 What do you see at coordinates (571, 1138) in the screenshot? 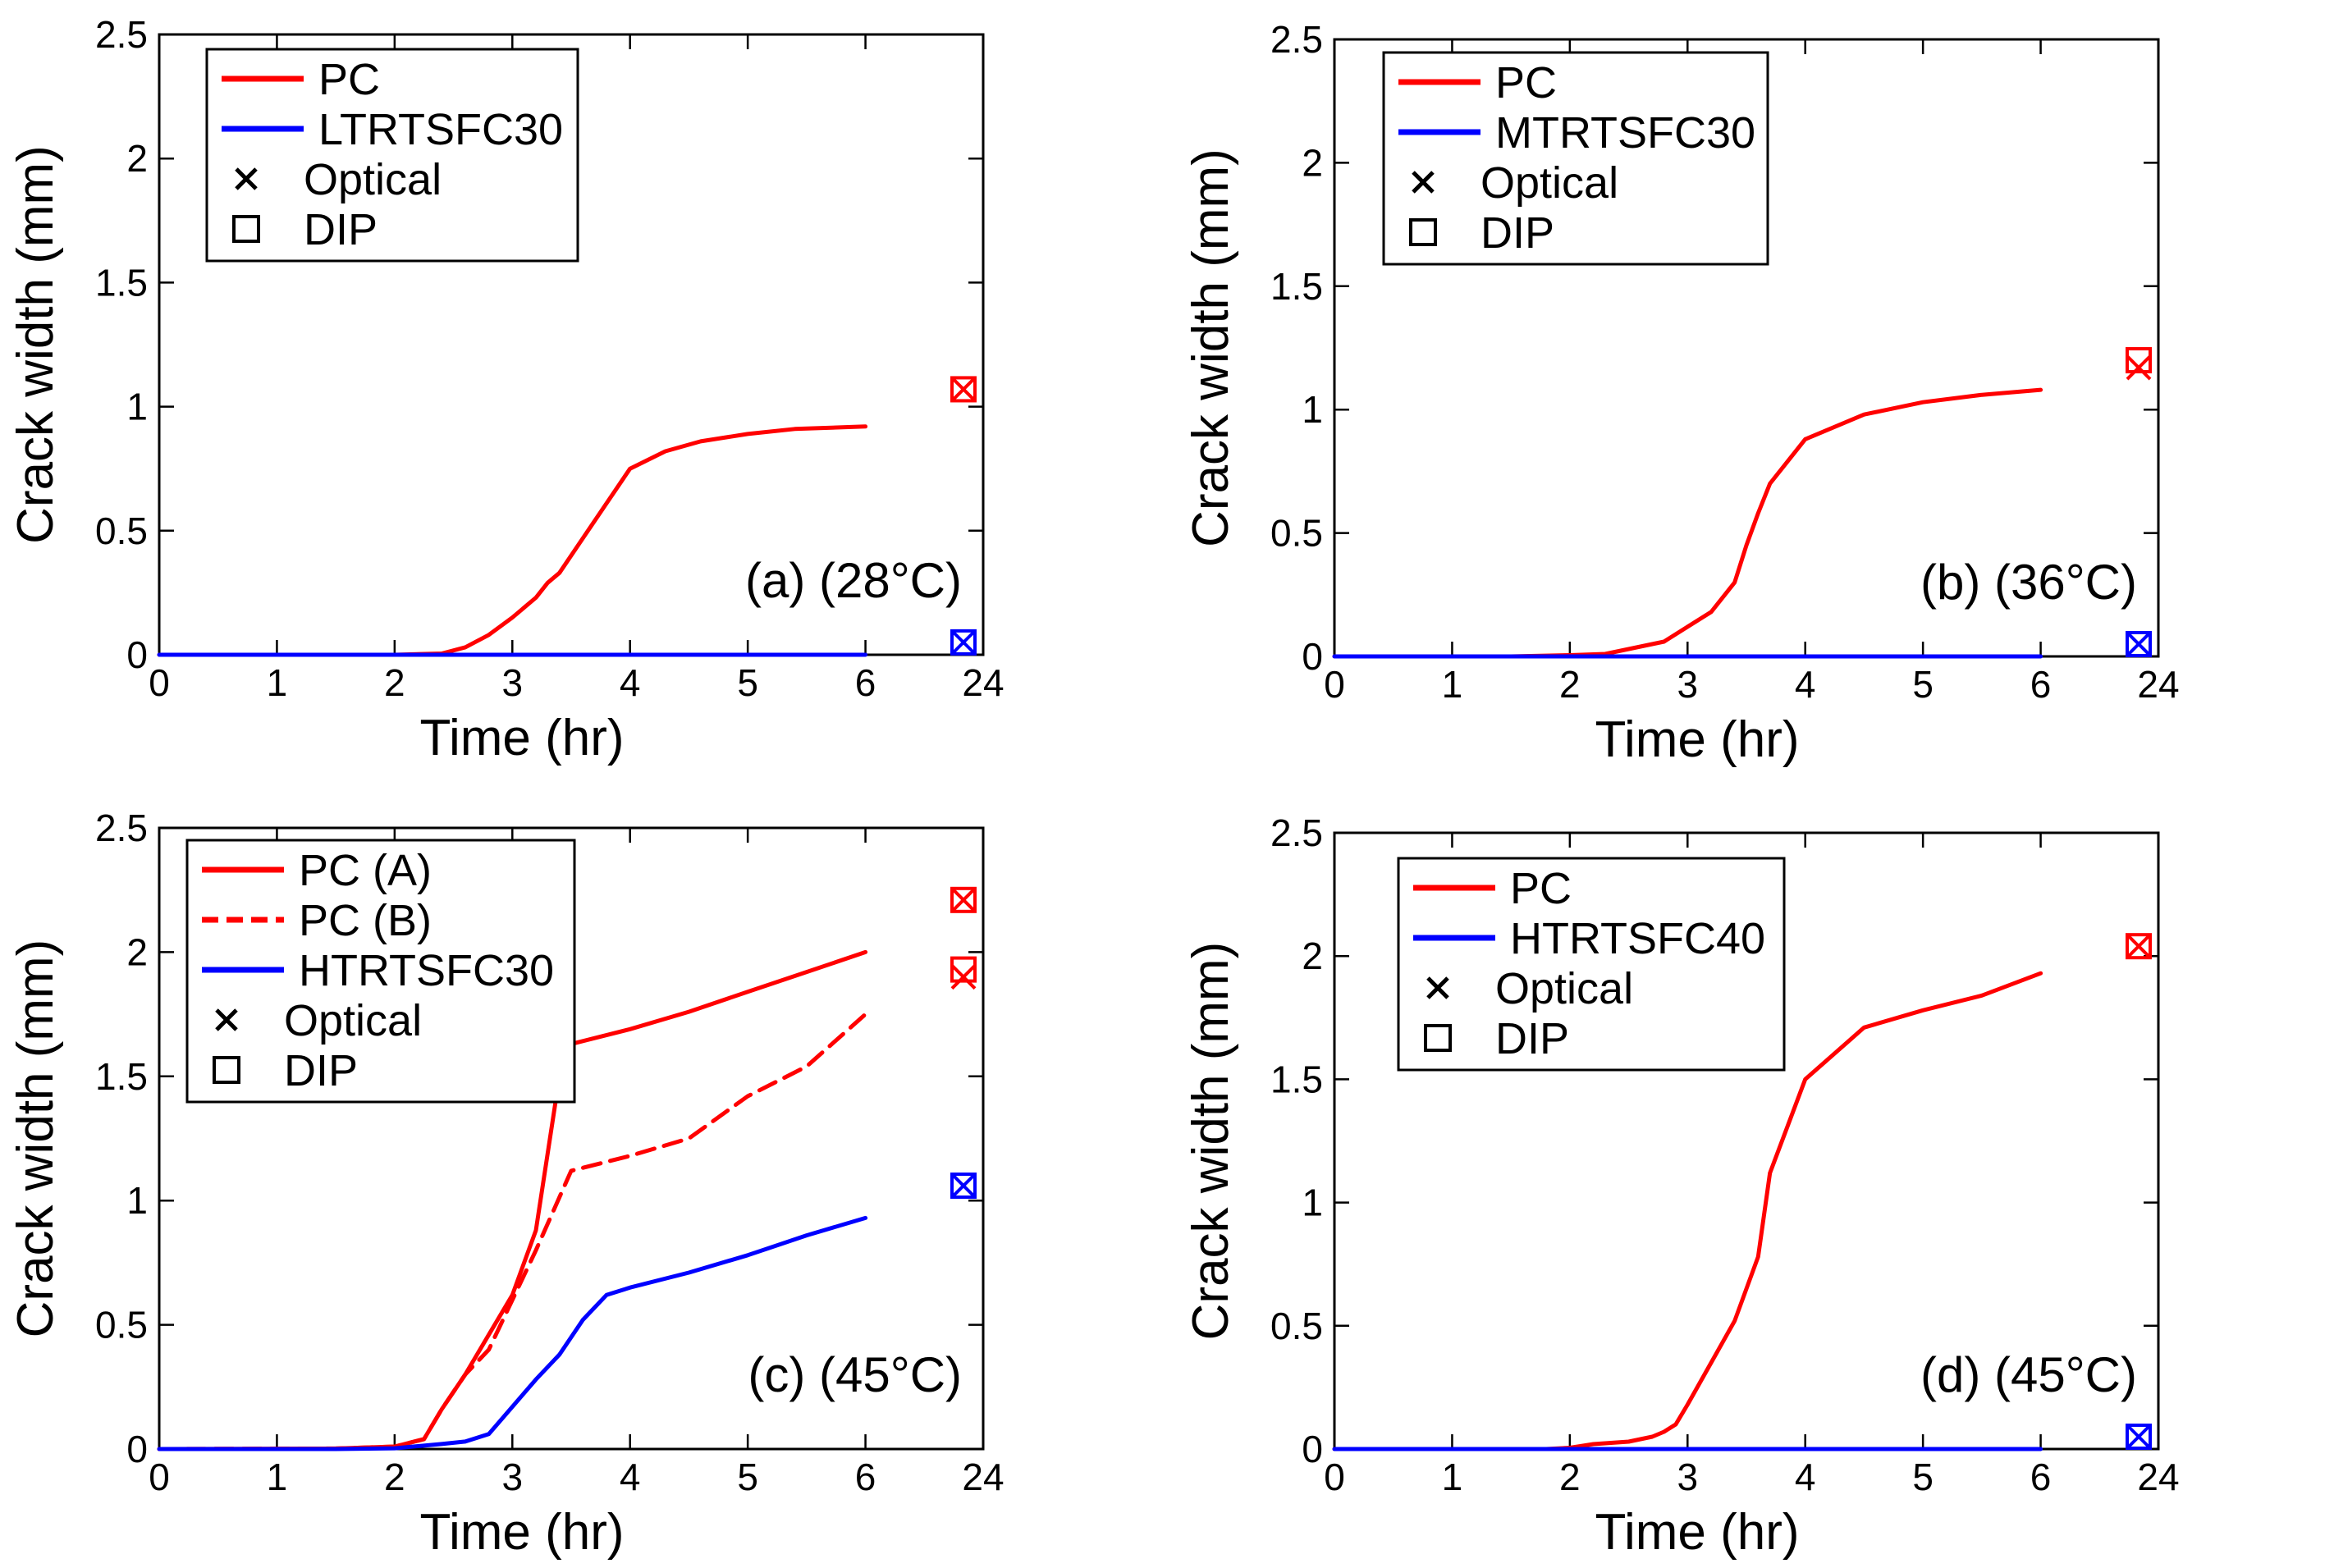
I see `plot-frame` at bounding box center [571, 1138].